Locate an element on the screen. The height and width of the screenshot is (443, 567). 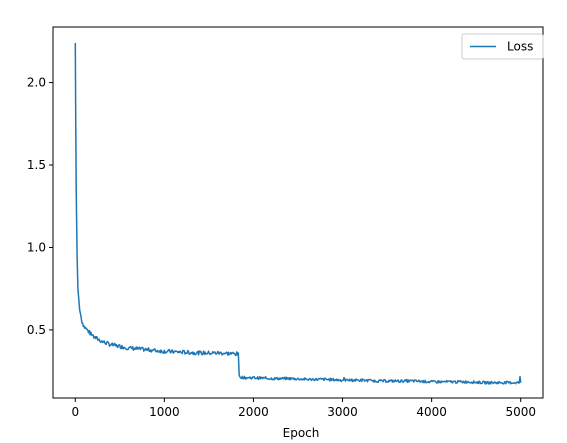
y-tick-label: 1.5 is located at coordinates (36, 165).